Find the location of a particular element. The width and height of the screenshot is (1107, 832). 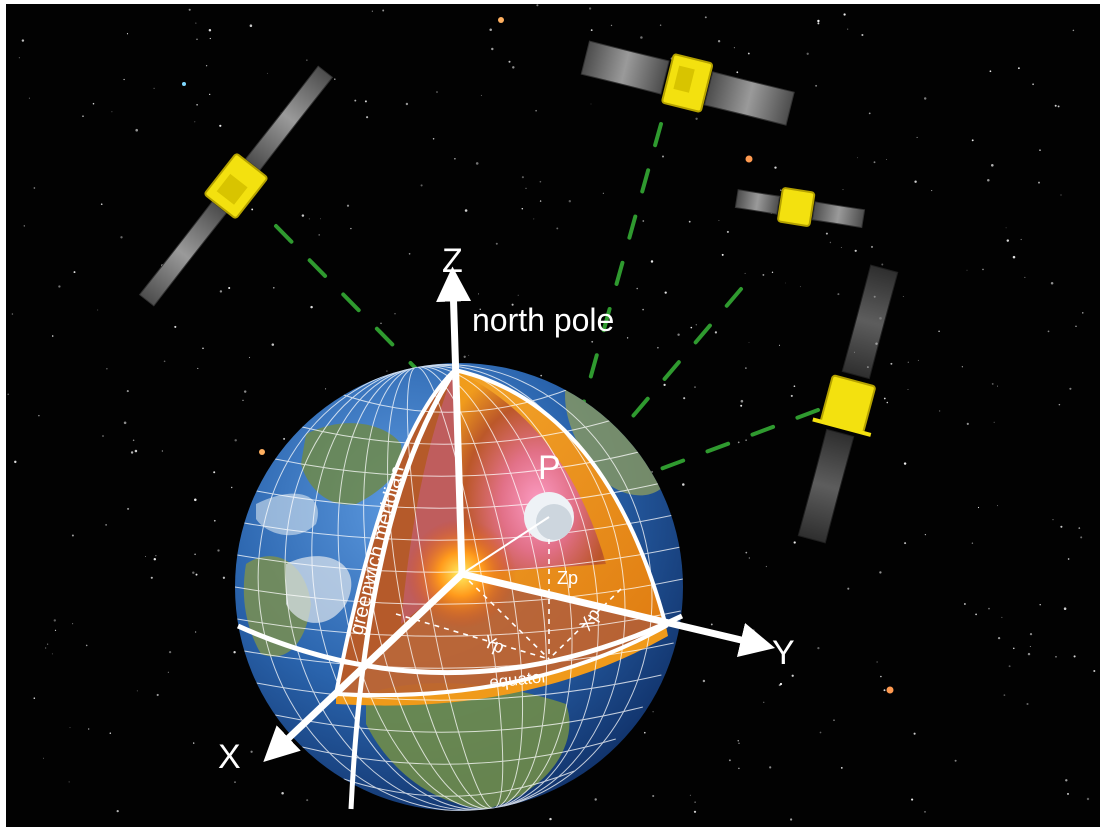

yp-projection is located at coordinates (472, 636).